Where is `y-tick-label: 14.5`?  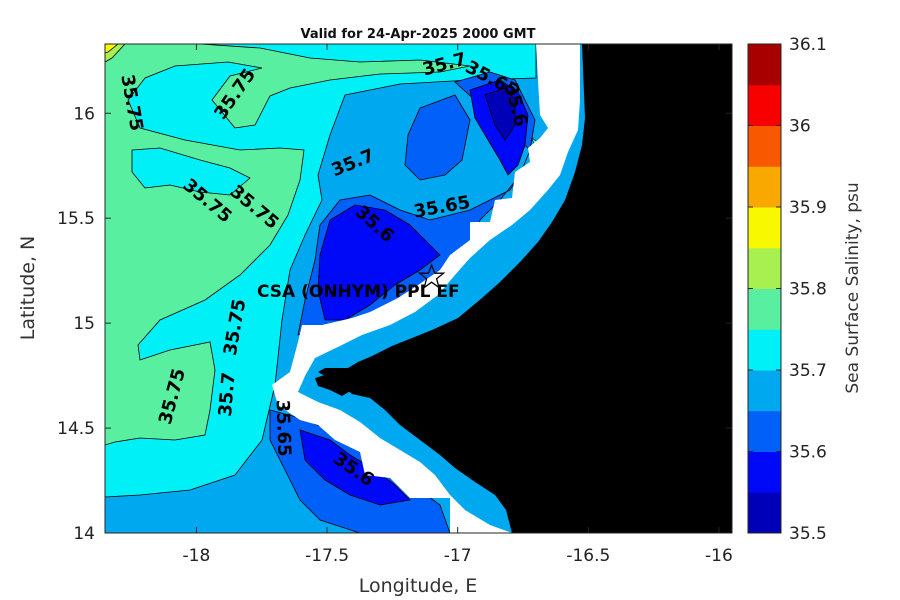
y-tick-label: 14.5 is located at coordinates (76, 429).